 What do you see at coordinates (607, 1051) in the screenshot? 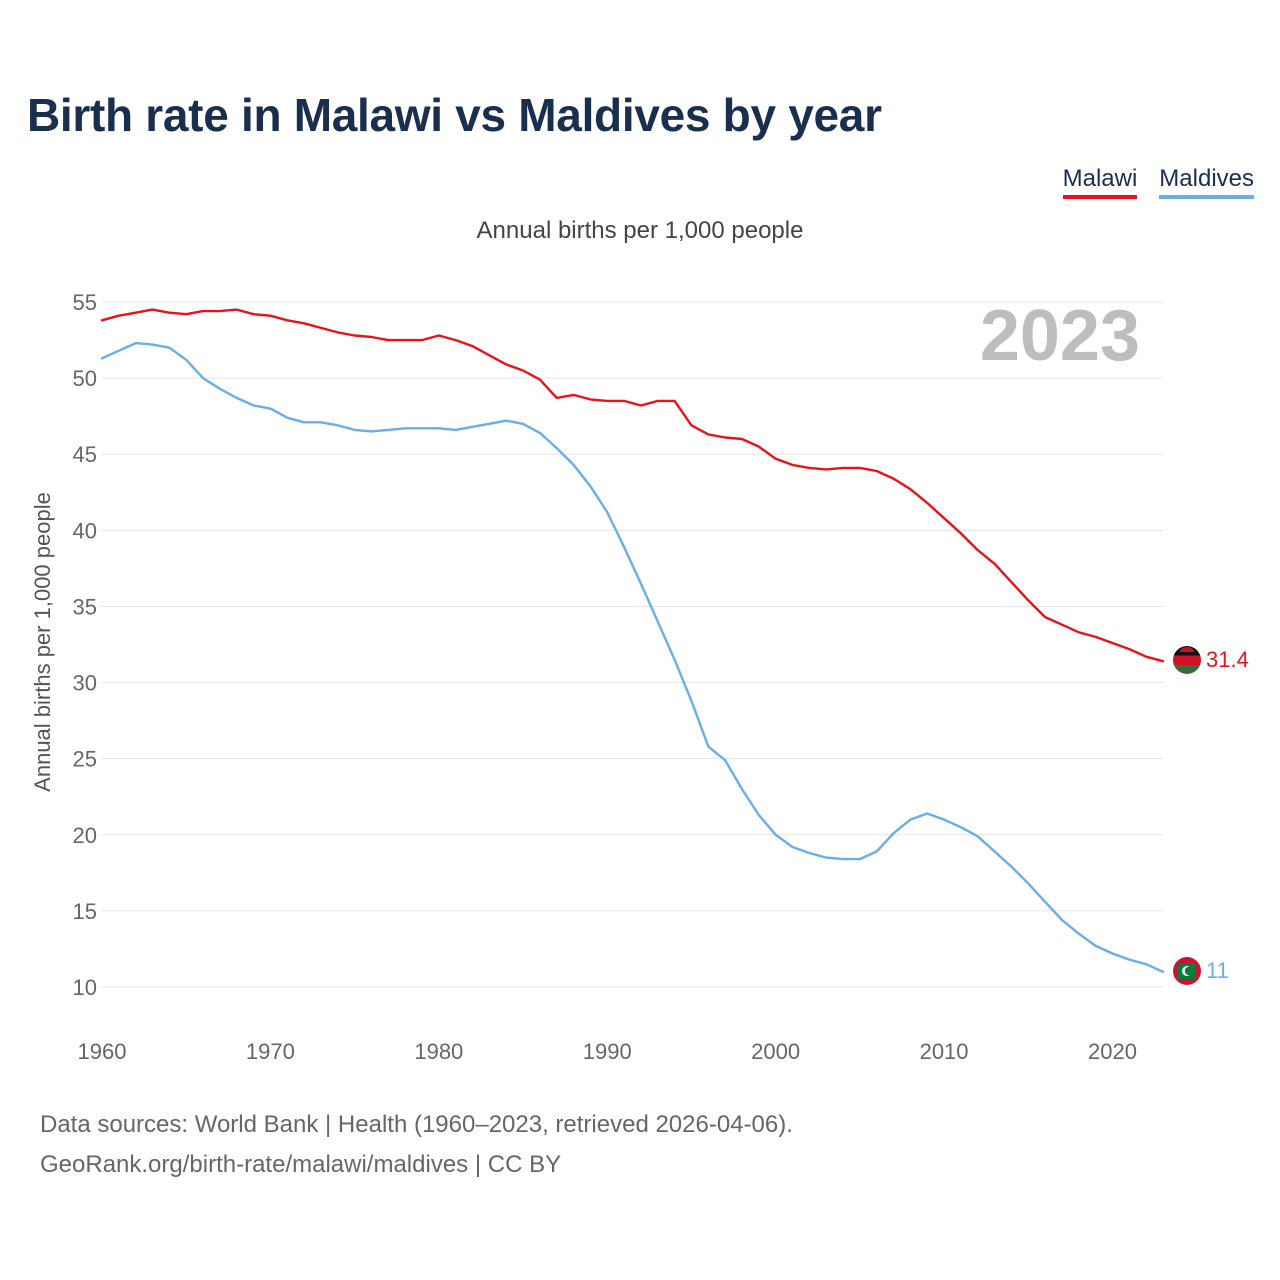
I see `x-tick-1990: 1990` at bounding box center [607, 1051].